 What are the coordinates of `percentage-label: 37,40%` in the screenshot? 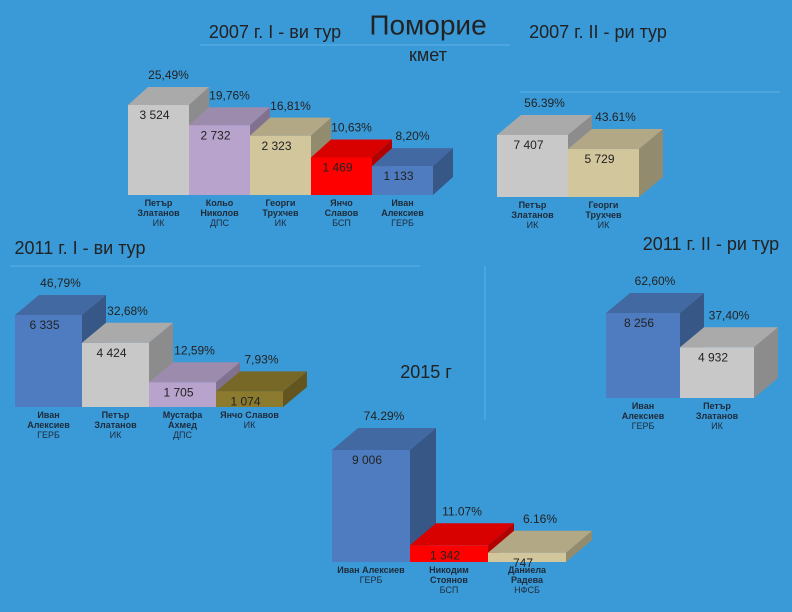 It's located at (729, 315).